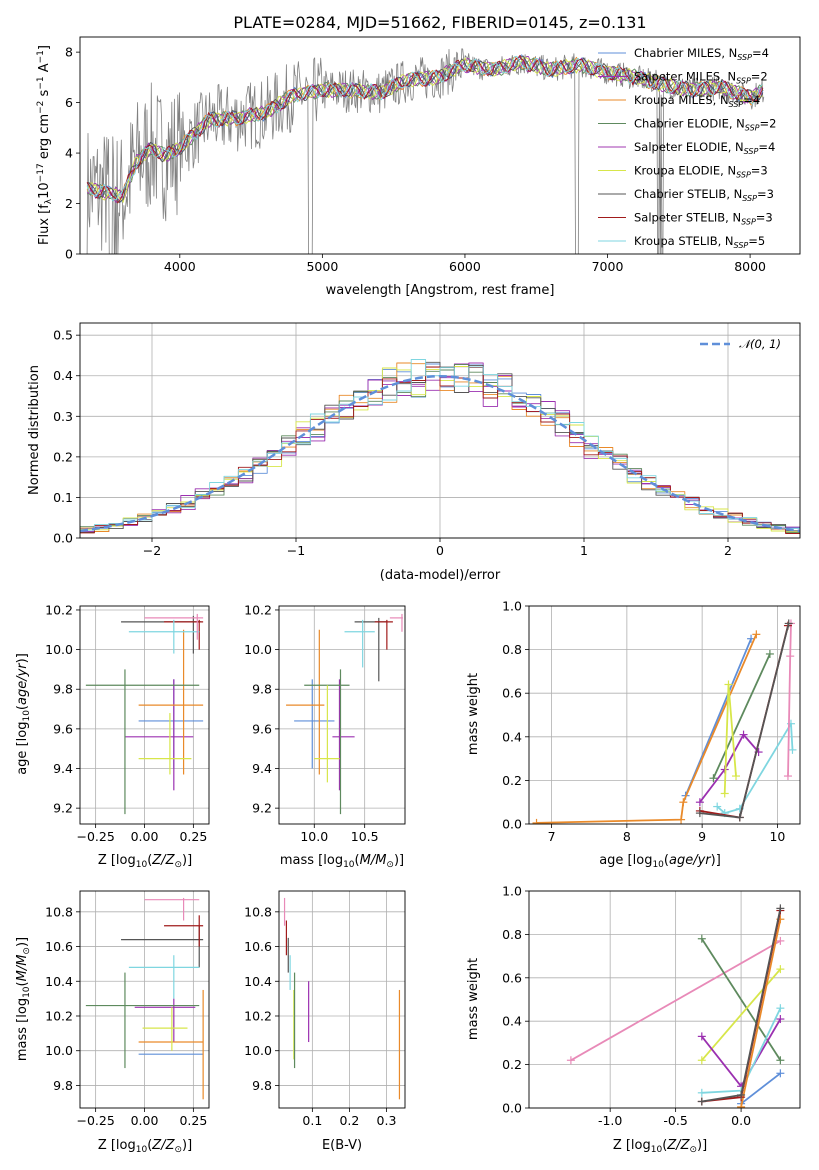 The image size is (819, 1170). I want to click on weight-line-chabrier_elodie, so click(741, 716).